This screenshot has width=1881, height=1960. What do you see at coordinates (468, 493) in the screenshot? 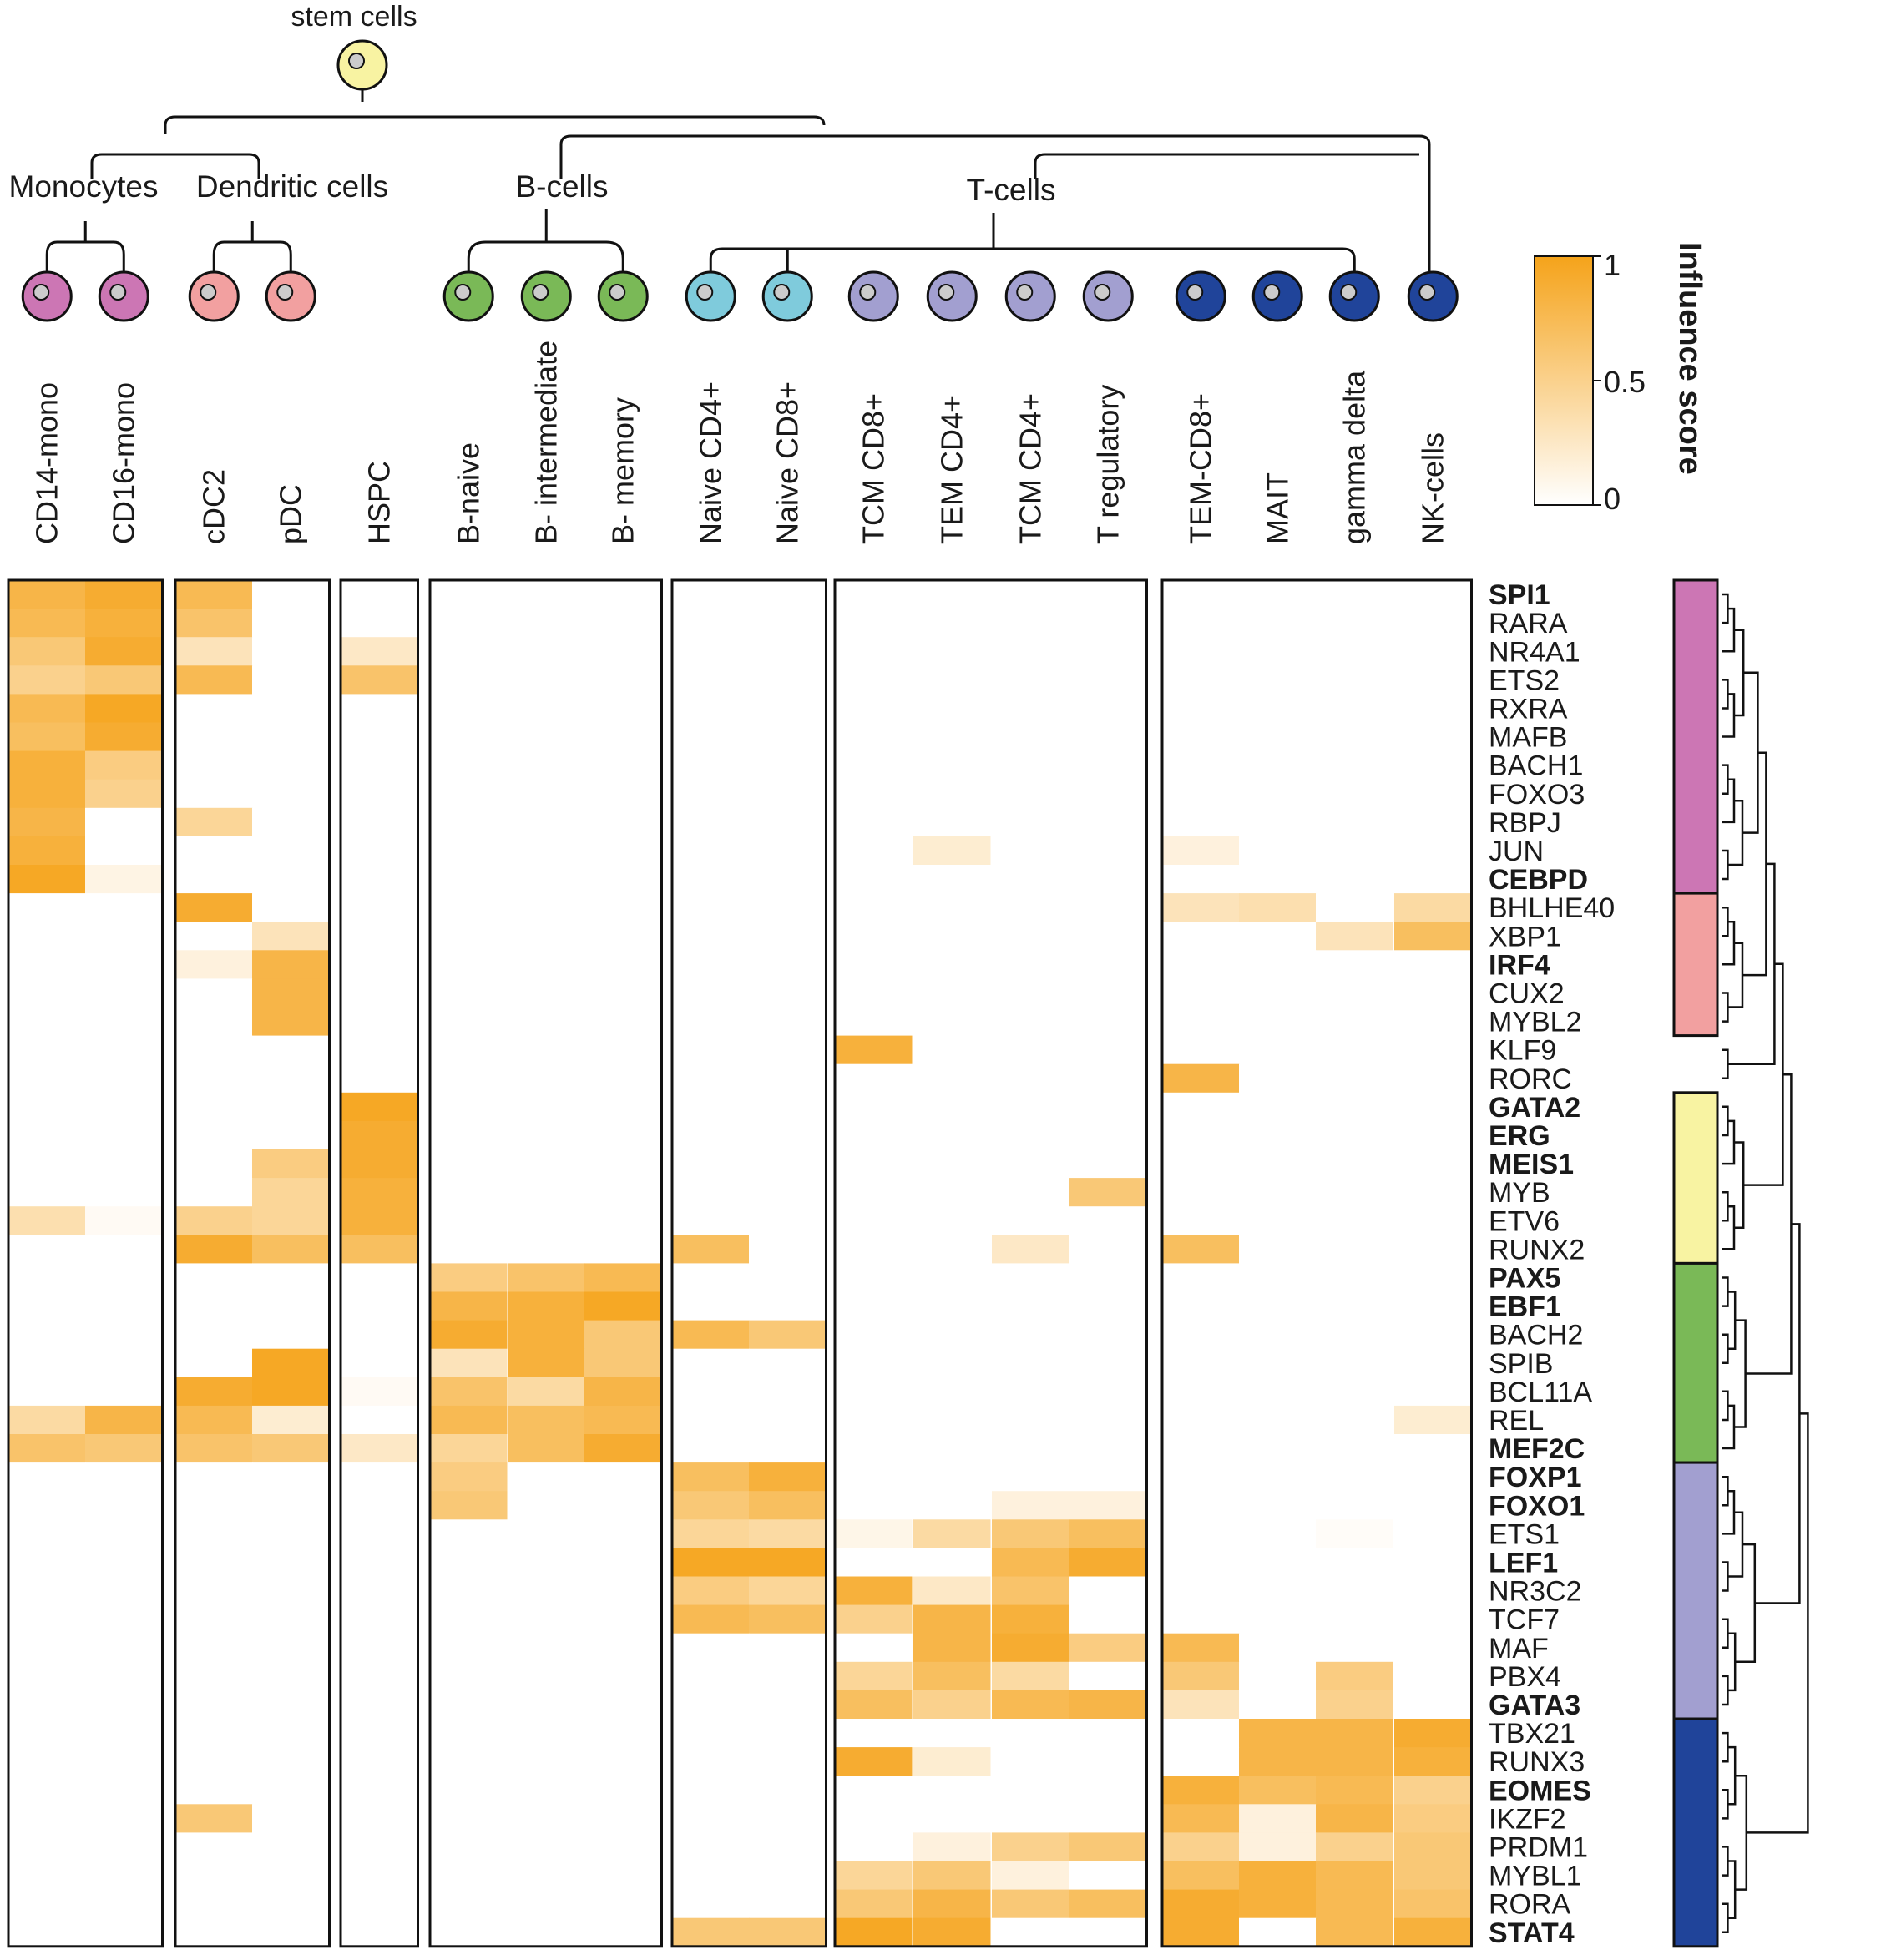
I see `column-label-b-naive: B-naive` at bounding box center [468, 493].